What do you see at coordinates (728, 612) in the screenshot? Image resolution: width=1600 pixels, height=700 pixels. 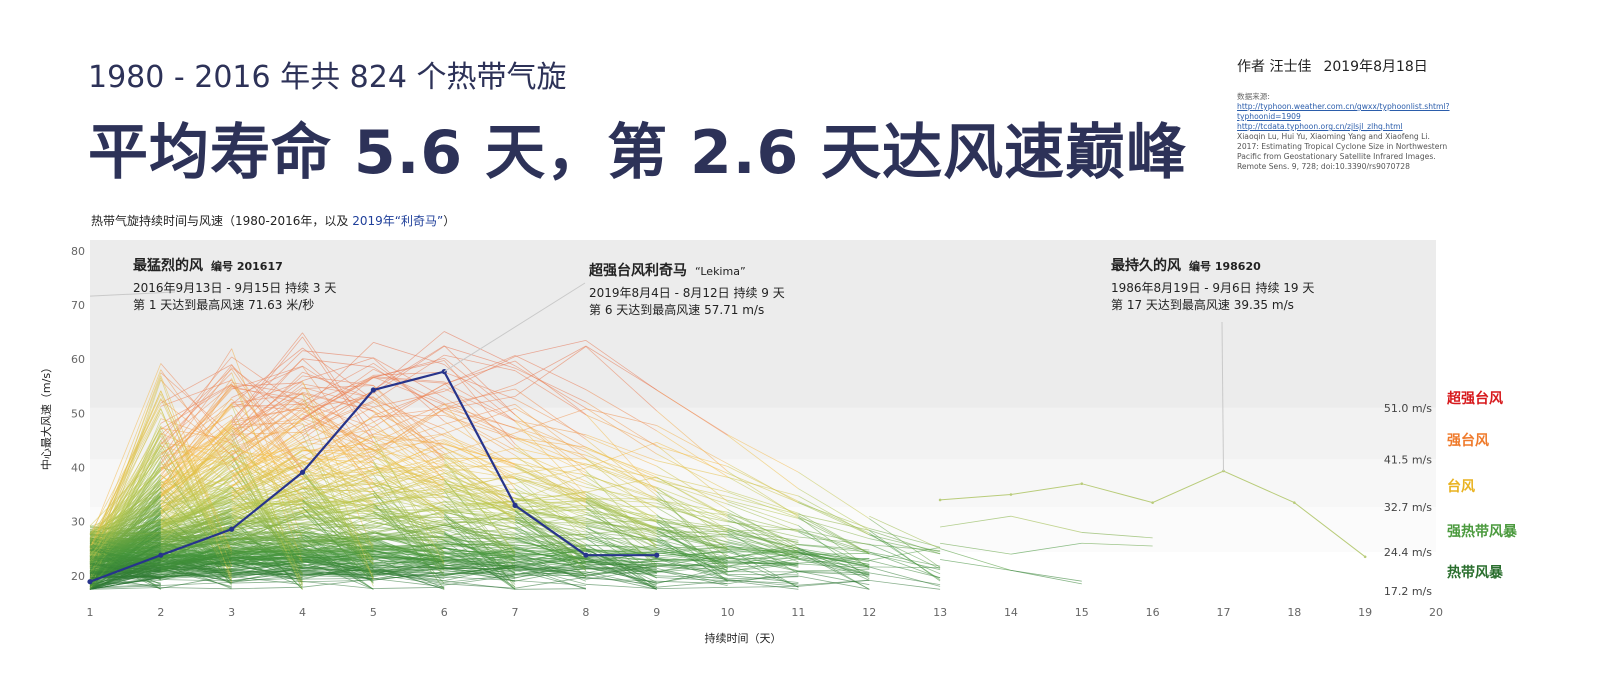 I see `x-tick-label: 10` at bounding box center [728, 612].